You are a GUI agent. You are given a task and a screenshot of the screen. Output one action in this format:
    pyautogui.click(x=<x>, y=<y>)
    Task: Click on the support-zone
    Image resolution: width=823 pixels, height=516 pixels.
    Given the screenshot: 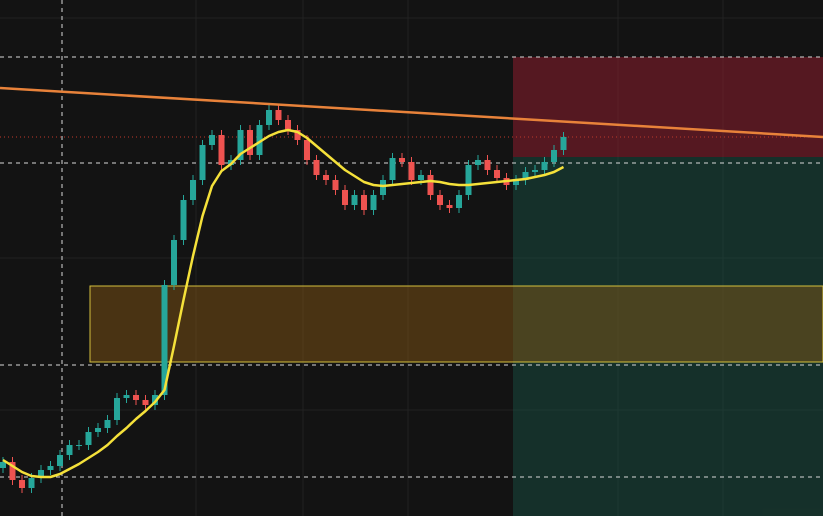 What is the action you would take?
    pyautogui.click(x=456, y=324)
    